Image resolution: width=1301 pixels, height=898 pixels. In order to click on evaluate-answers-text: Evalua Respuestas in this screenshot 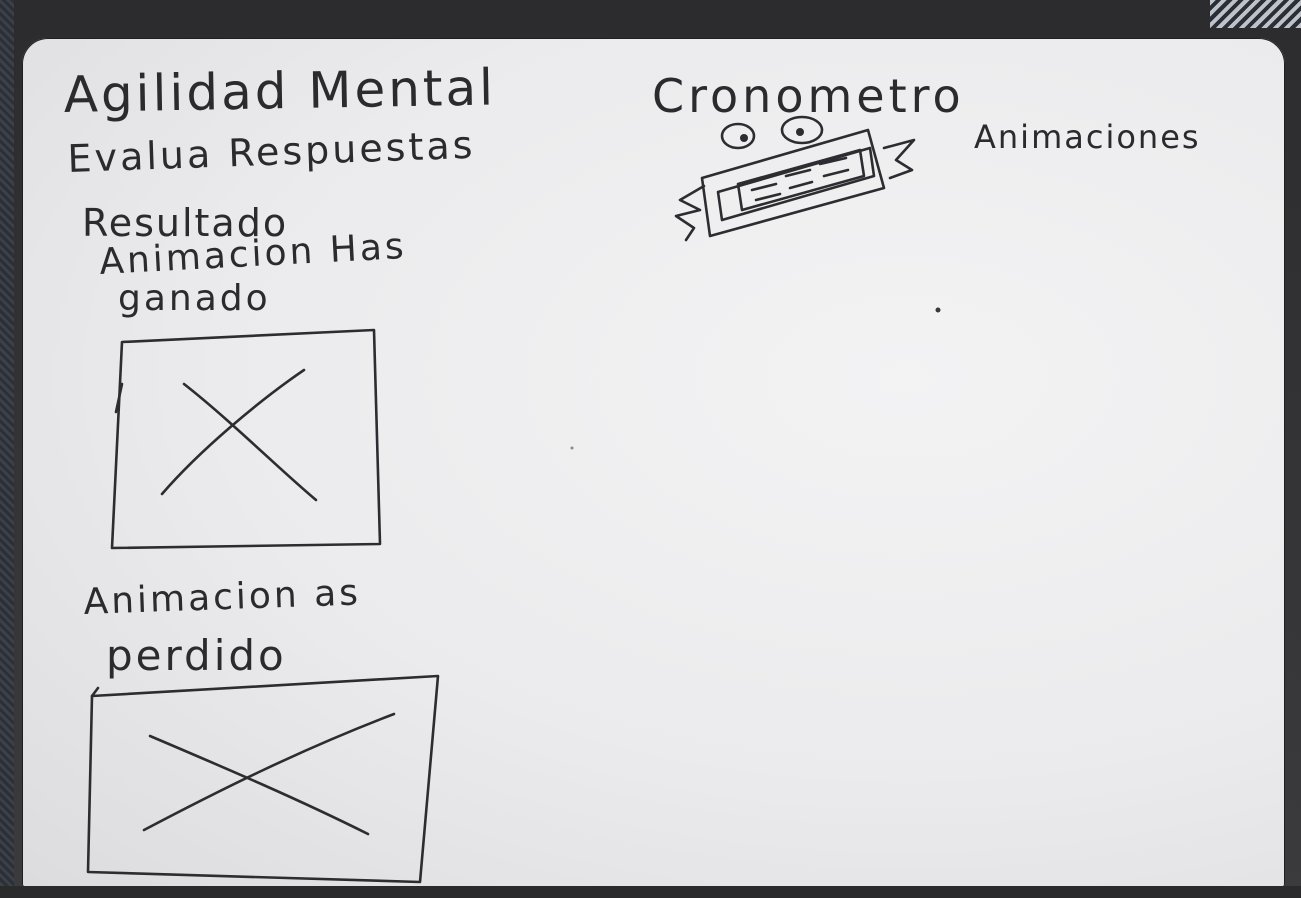, I will do `click(271, 152)`.